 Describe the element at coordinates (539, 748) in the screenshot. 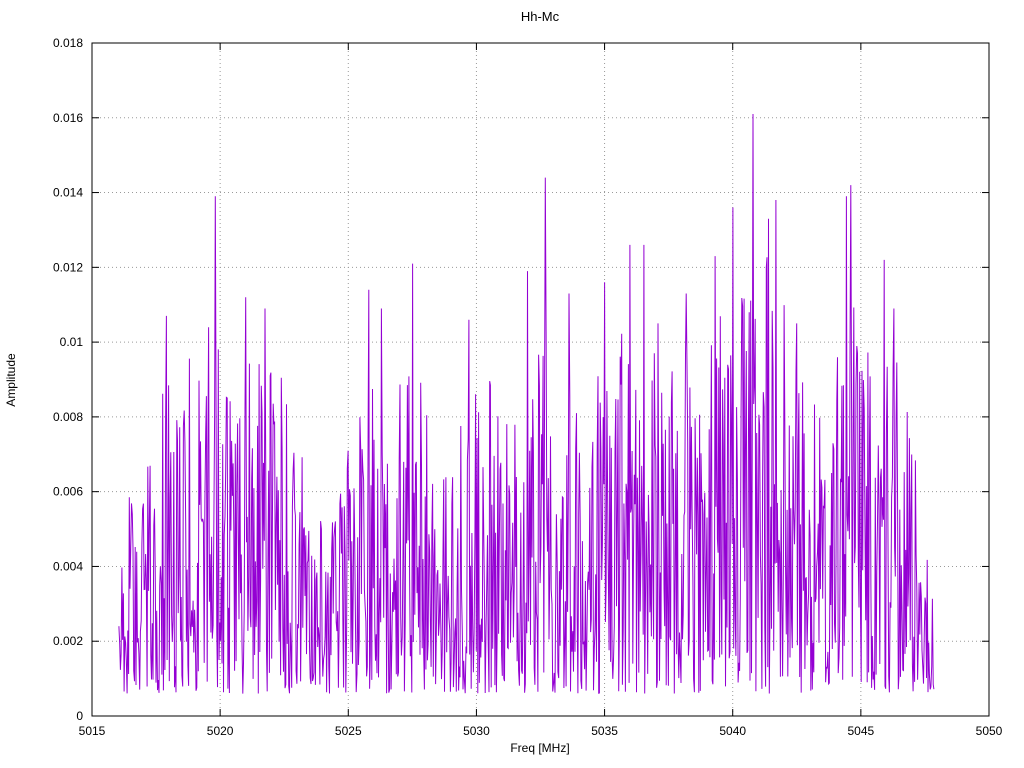

I see `x-axis-label: Freq [MHz]` at that location.